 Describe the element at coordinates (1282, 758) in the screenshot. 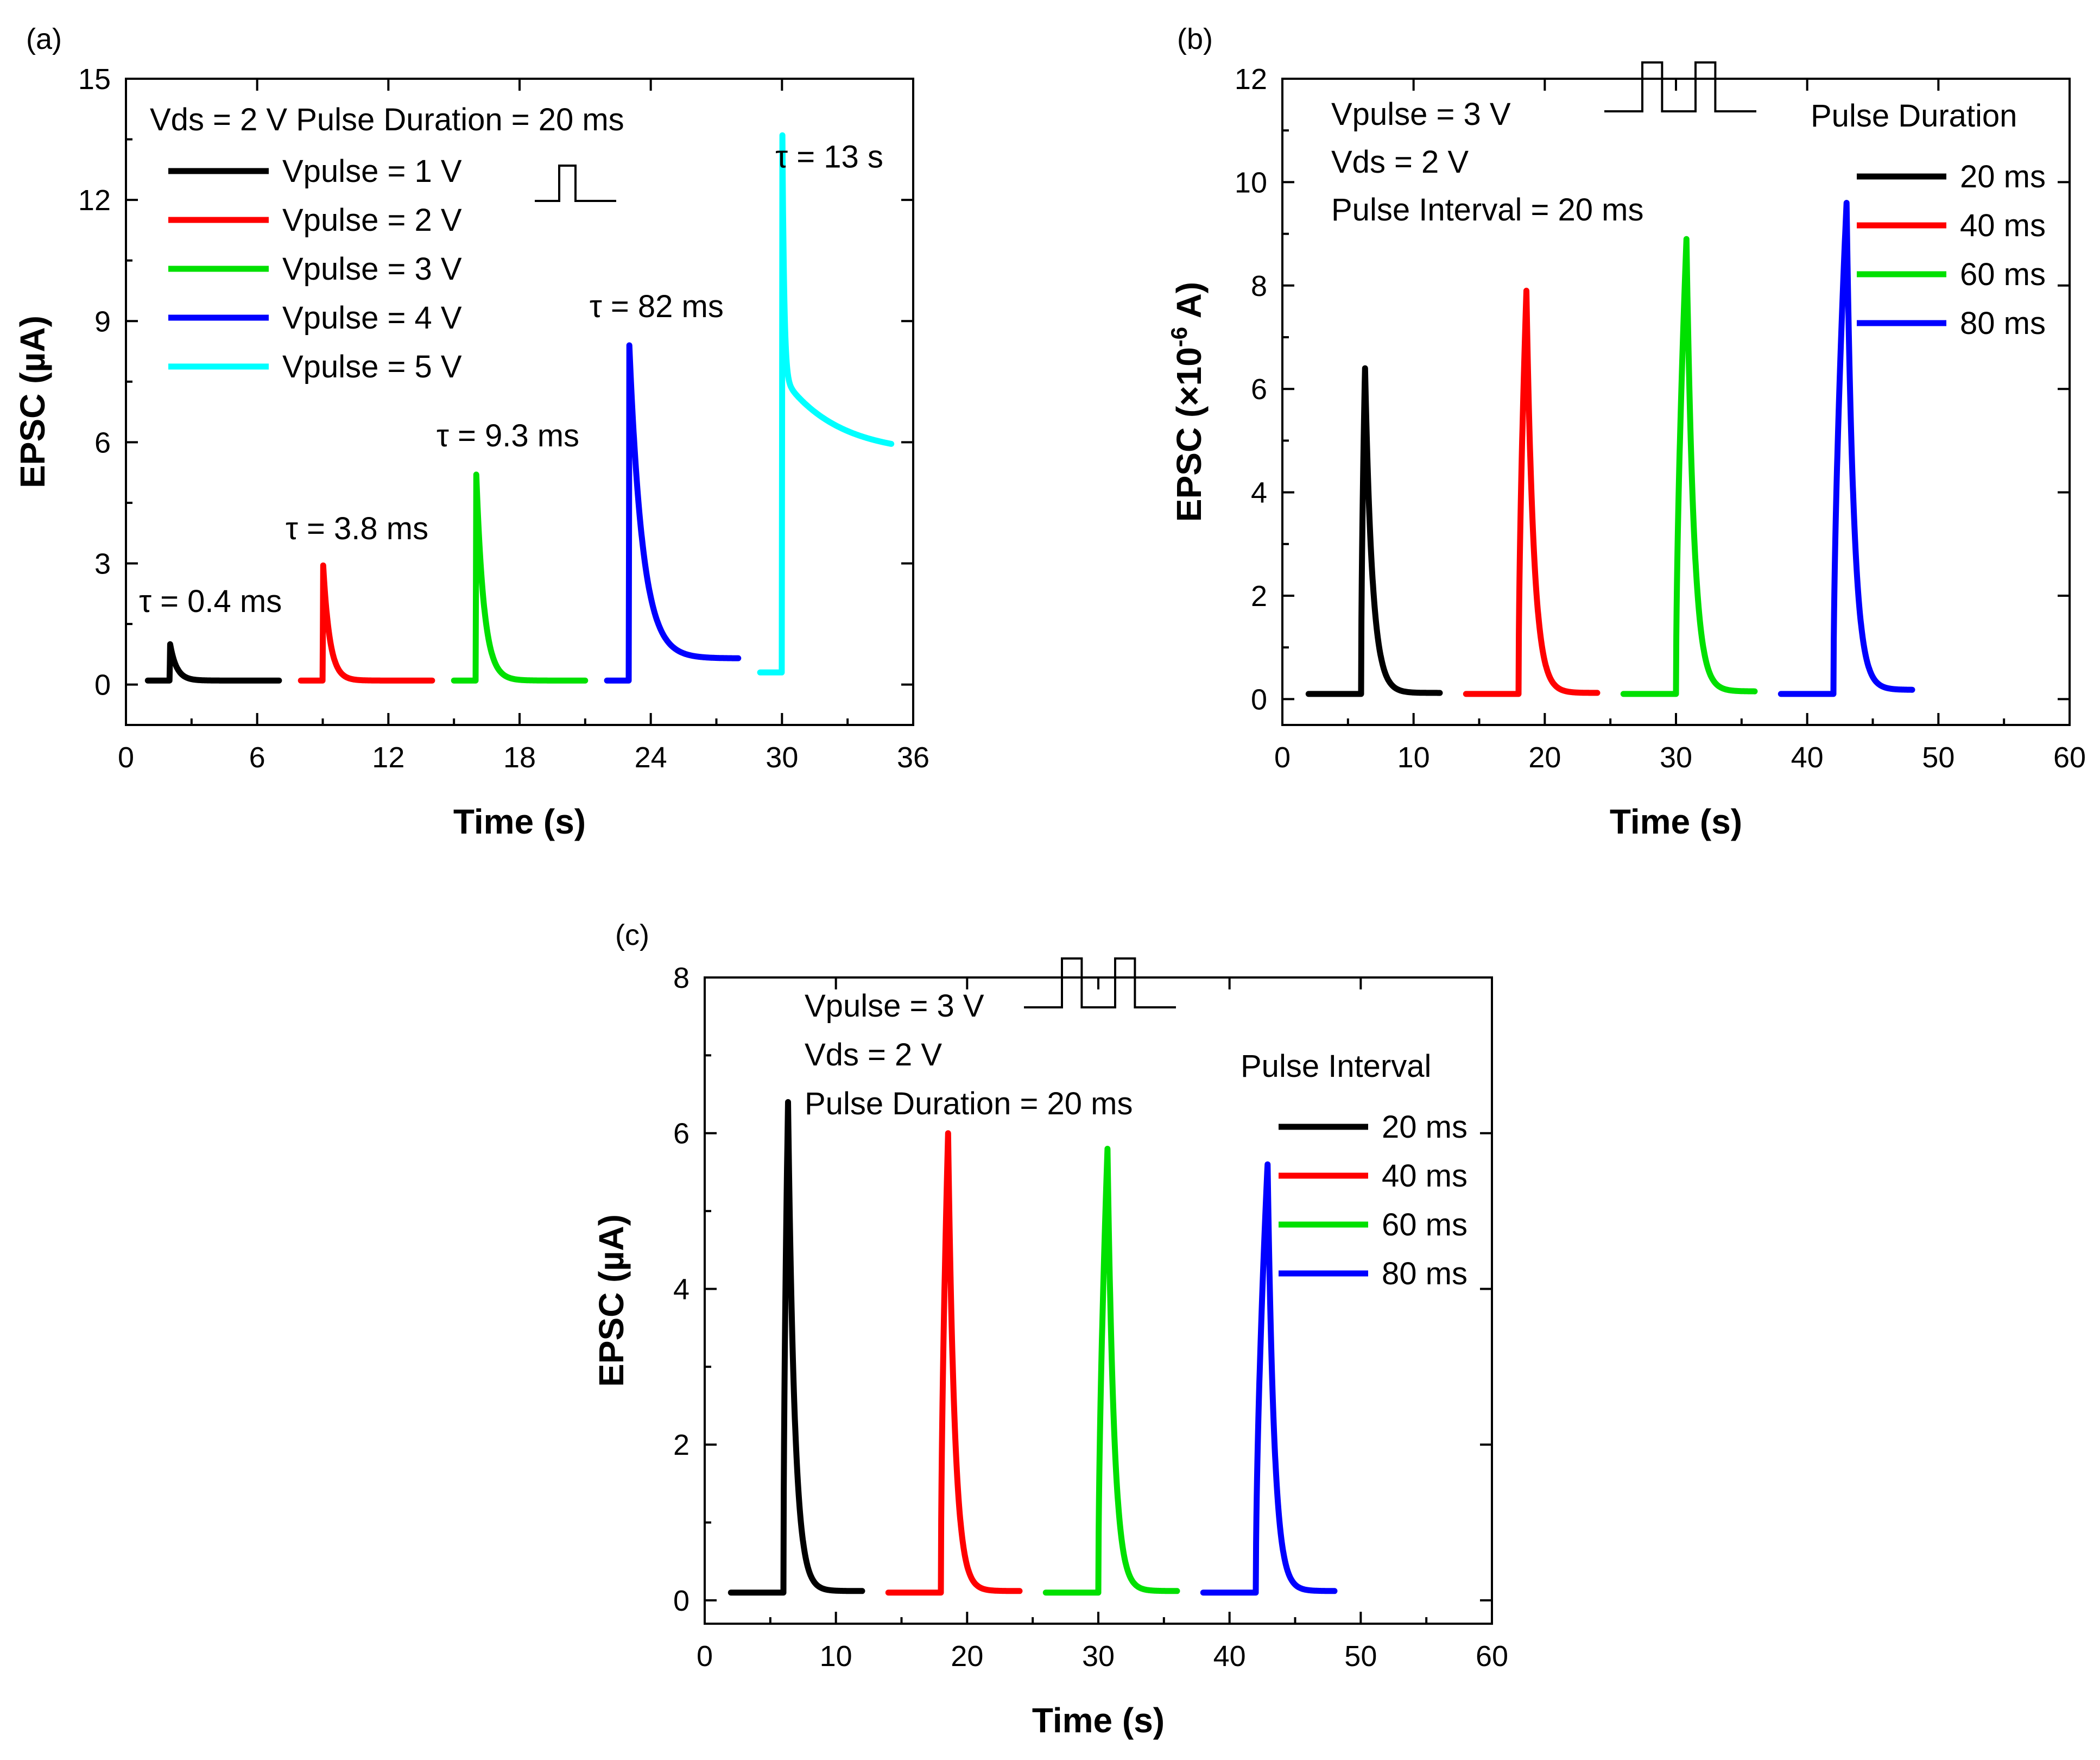

I see `x-tick-label-b-0: 0` at that location.